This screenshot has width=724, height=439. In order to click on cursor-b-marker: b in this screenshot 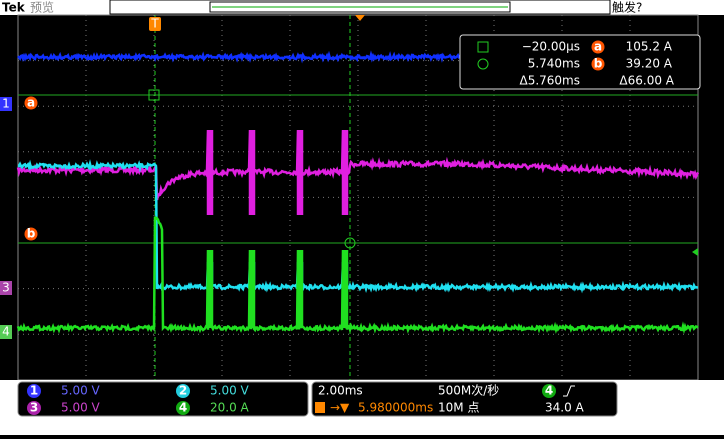, I will do `click(31, 234)`.